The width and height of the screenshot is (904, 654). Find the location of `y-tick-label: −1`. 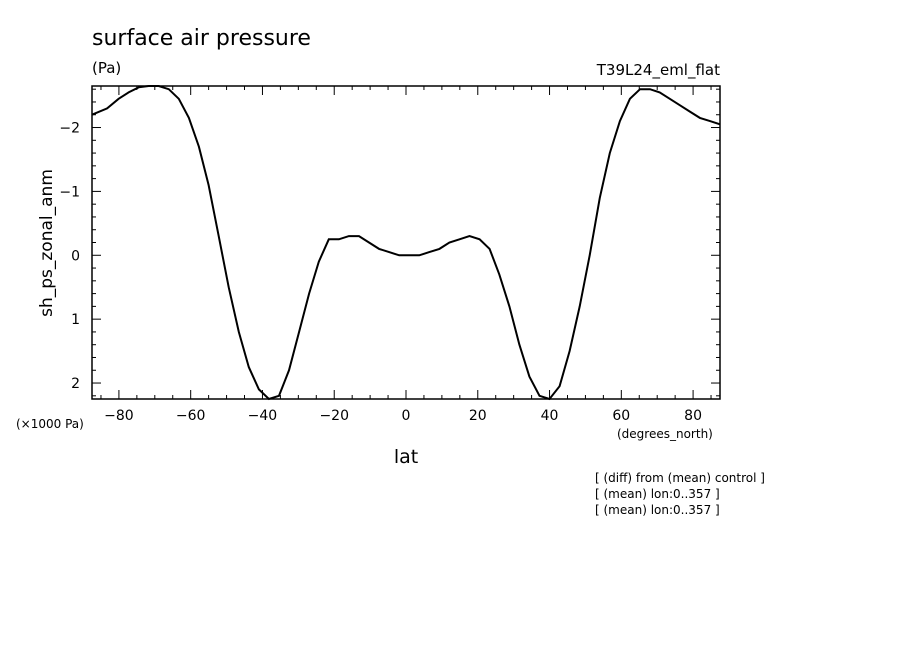

y-tick-label: −1 is located at coordinates (69, 192).